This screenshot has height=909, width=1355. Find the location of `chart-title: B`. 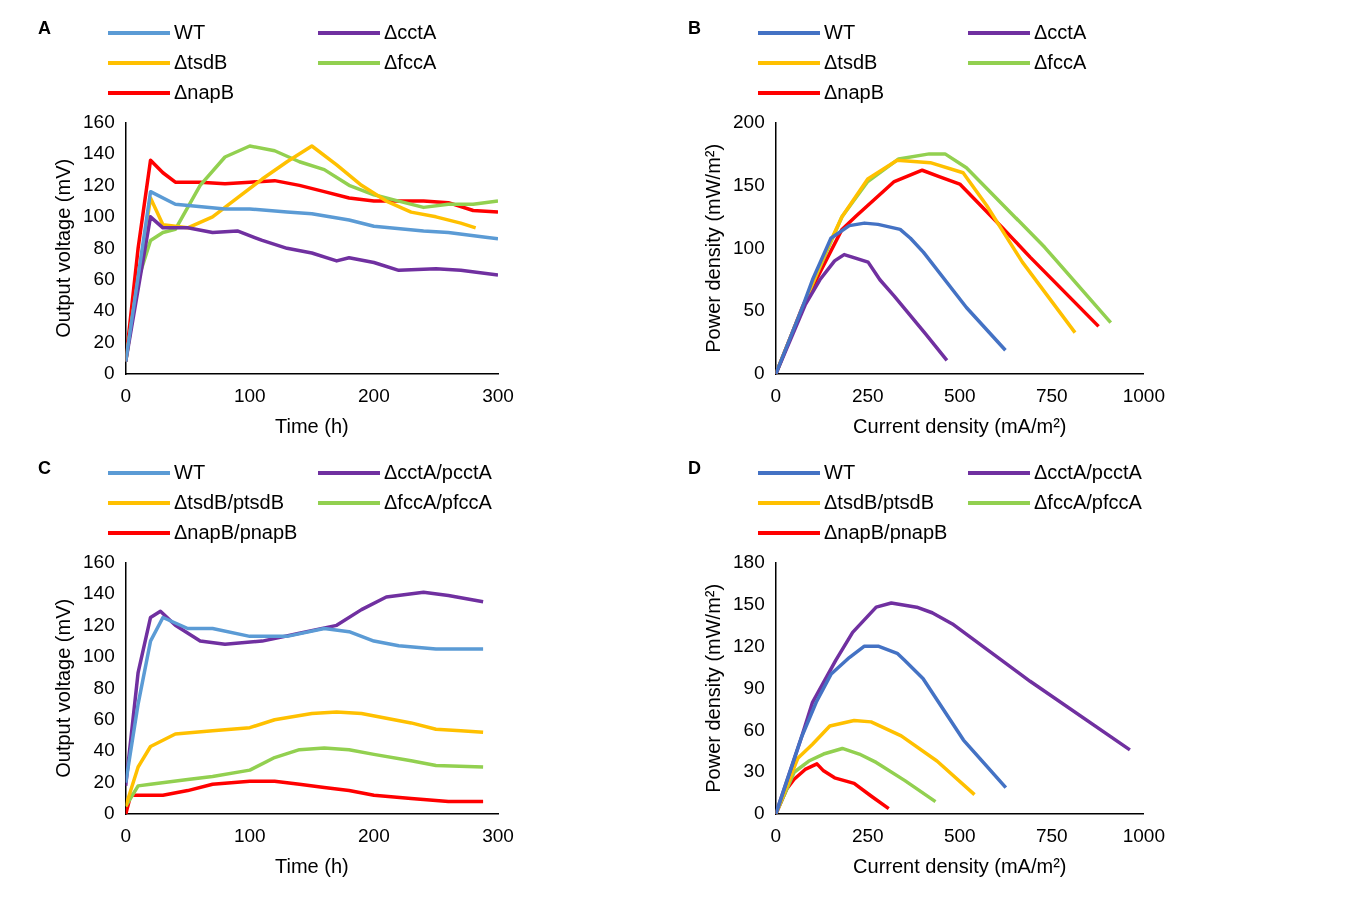

chart-title: B is located at coordinates (694, 28).